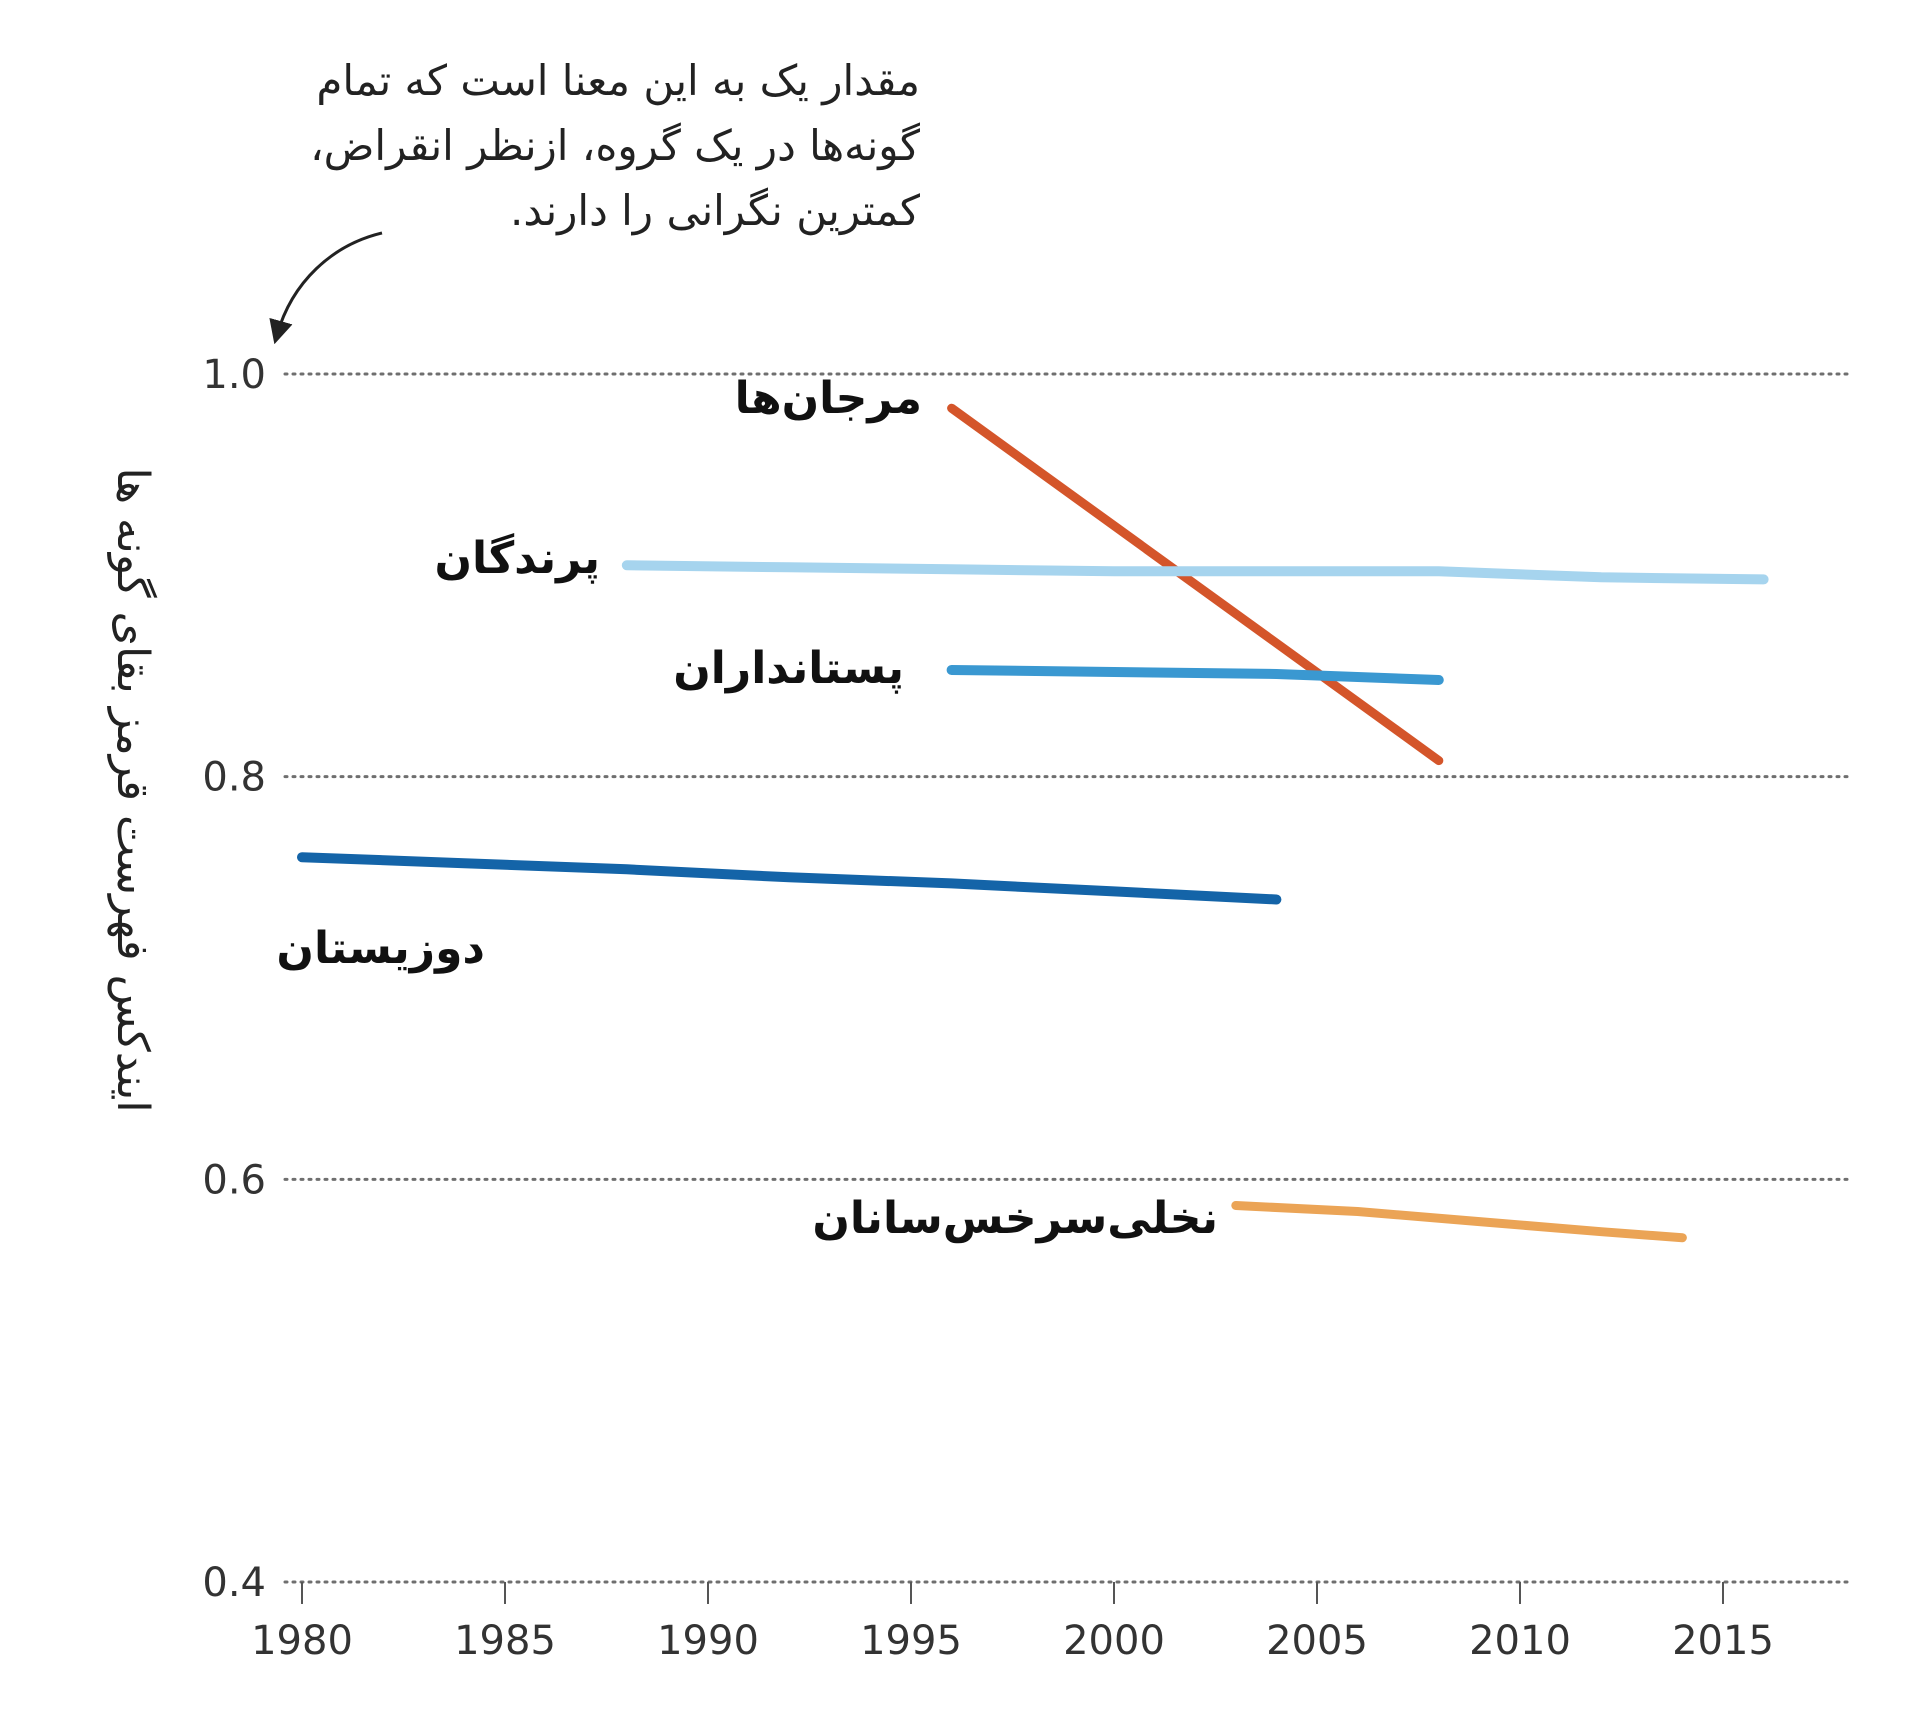 Image resolution: width=1920 pixels, height=1710 pixels. I want to click on y-axis: 0.4 0.6 0.8 1.0, so click(234, 979).